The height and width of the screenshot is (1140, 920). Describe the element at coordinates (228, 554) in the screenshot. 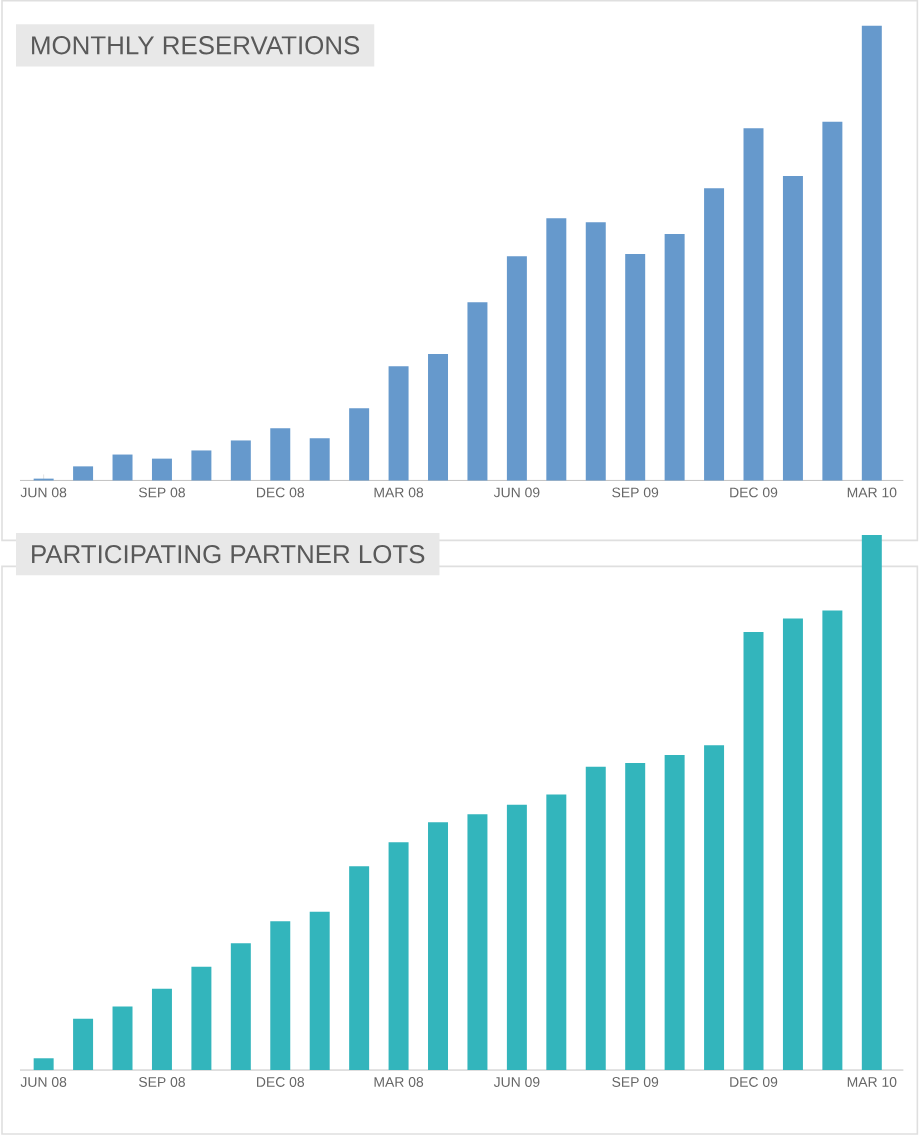

I see `chart-title: PARTICIPATING PARTNER LOTS` at that location.